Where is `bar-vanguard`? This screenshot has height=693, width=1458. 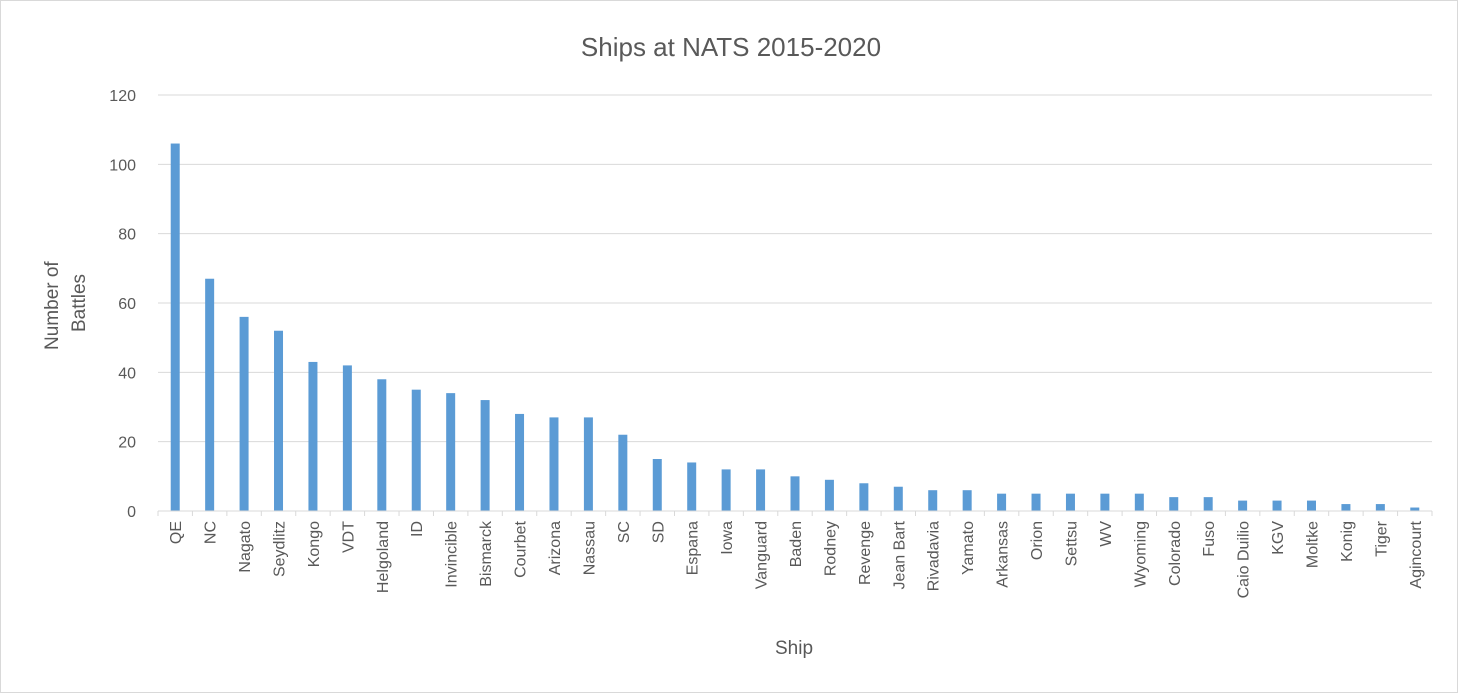
bar-vanguard is located at coordinates (761, 490).